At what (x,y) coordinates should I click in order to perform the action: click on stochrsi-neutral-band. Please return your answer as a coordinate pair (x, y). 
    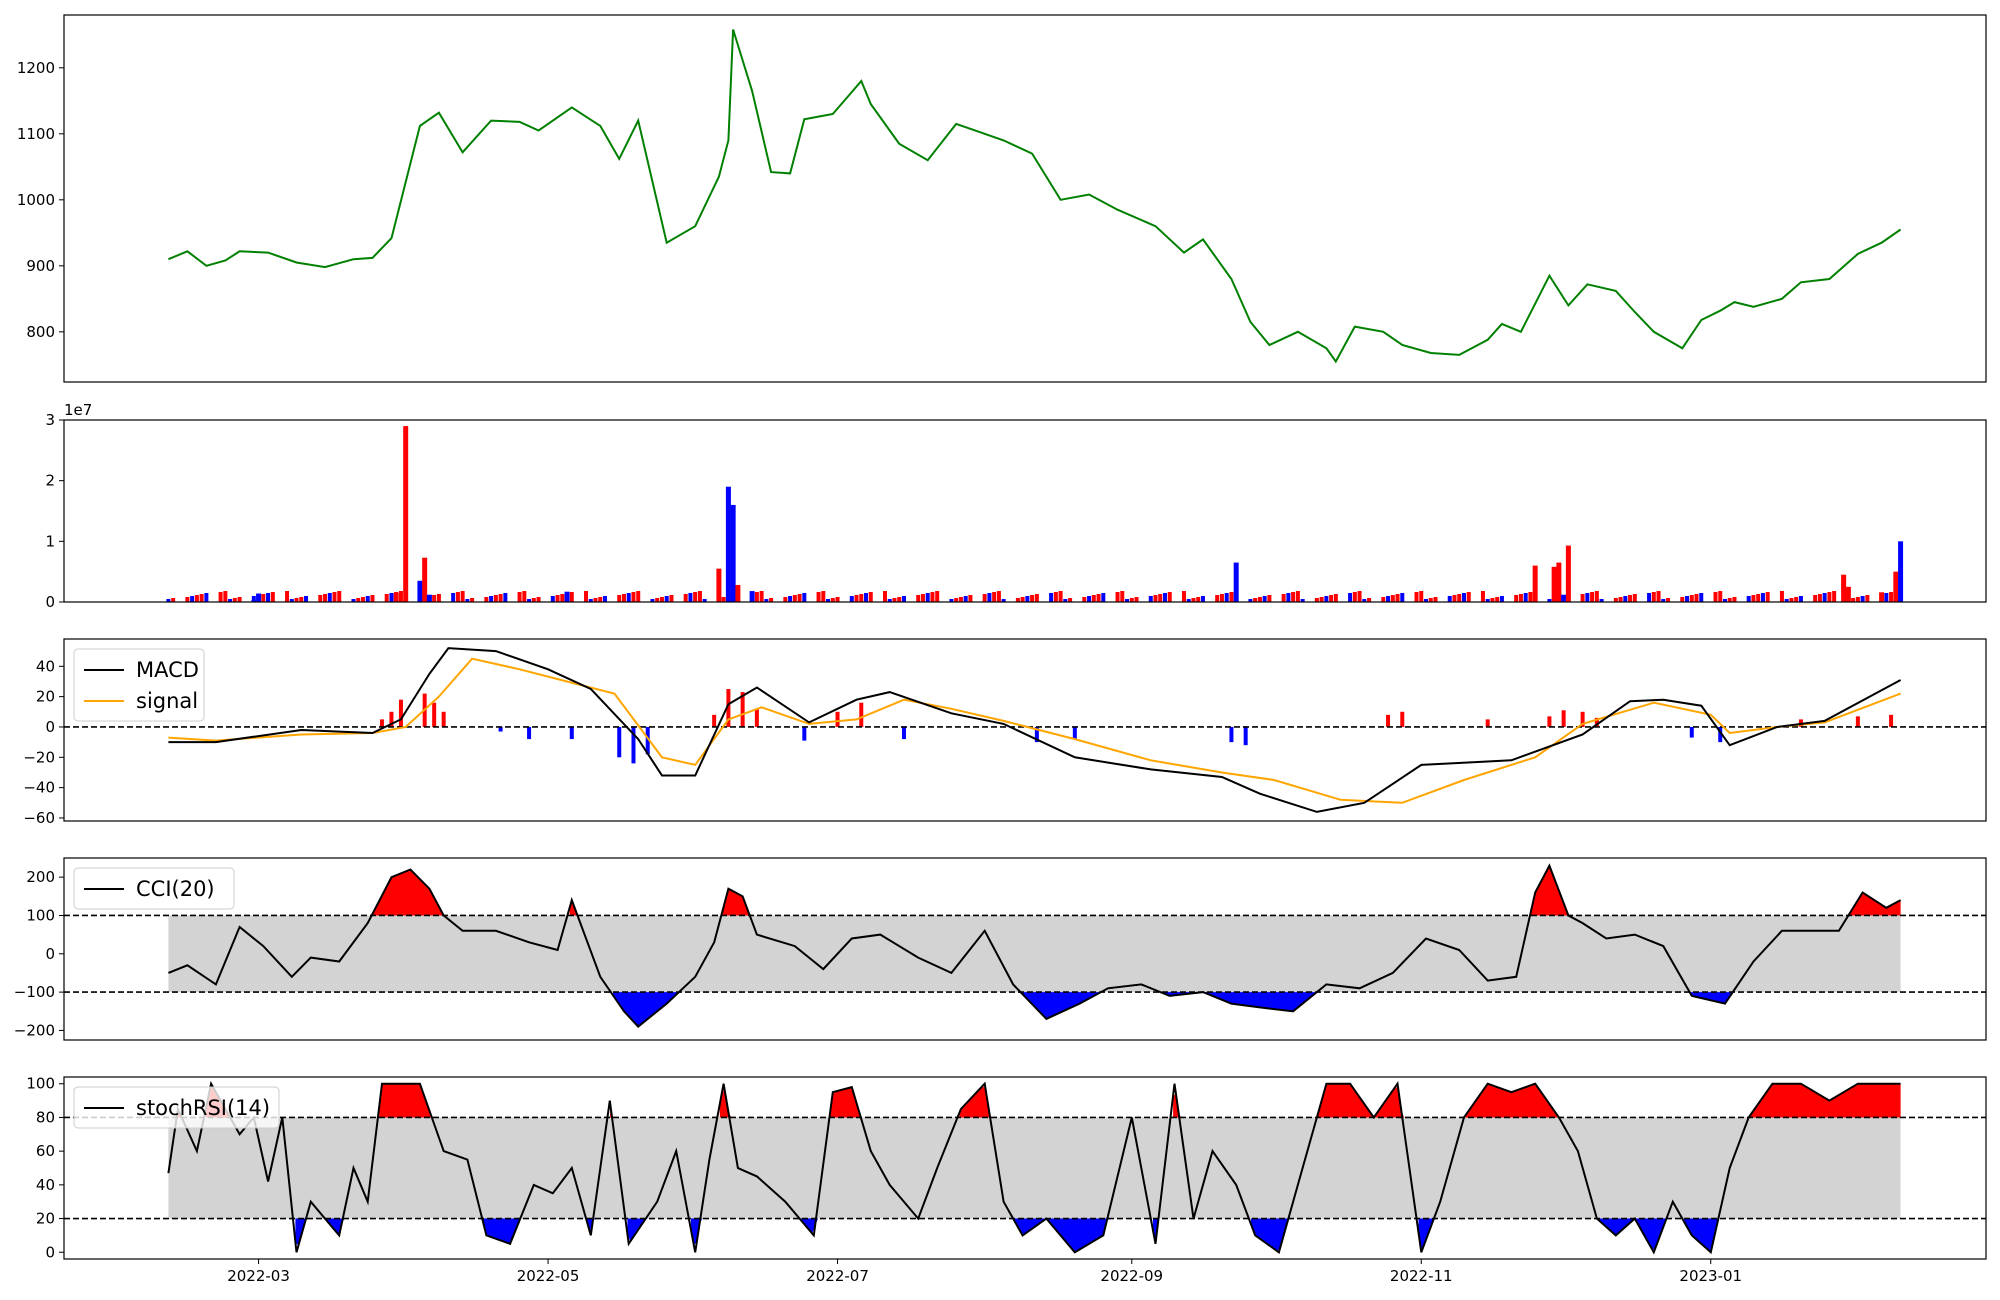
    Looking at the image, I should click on (1034, 1168).